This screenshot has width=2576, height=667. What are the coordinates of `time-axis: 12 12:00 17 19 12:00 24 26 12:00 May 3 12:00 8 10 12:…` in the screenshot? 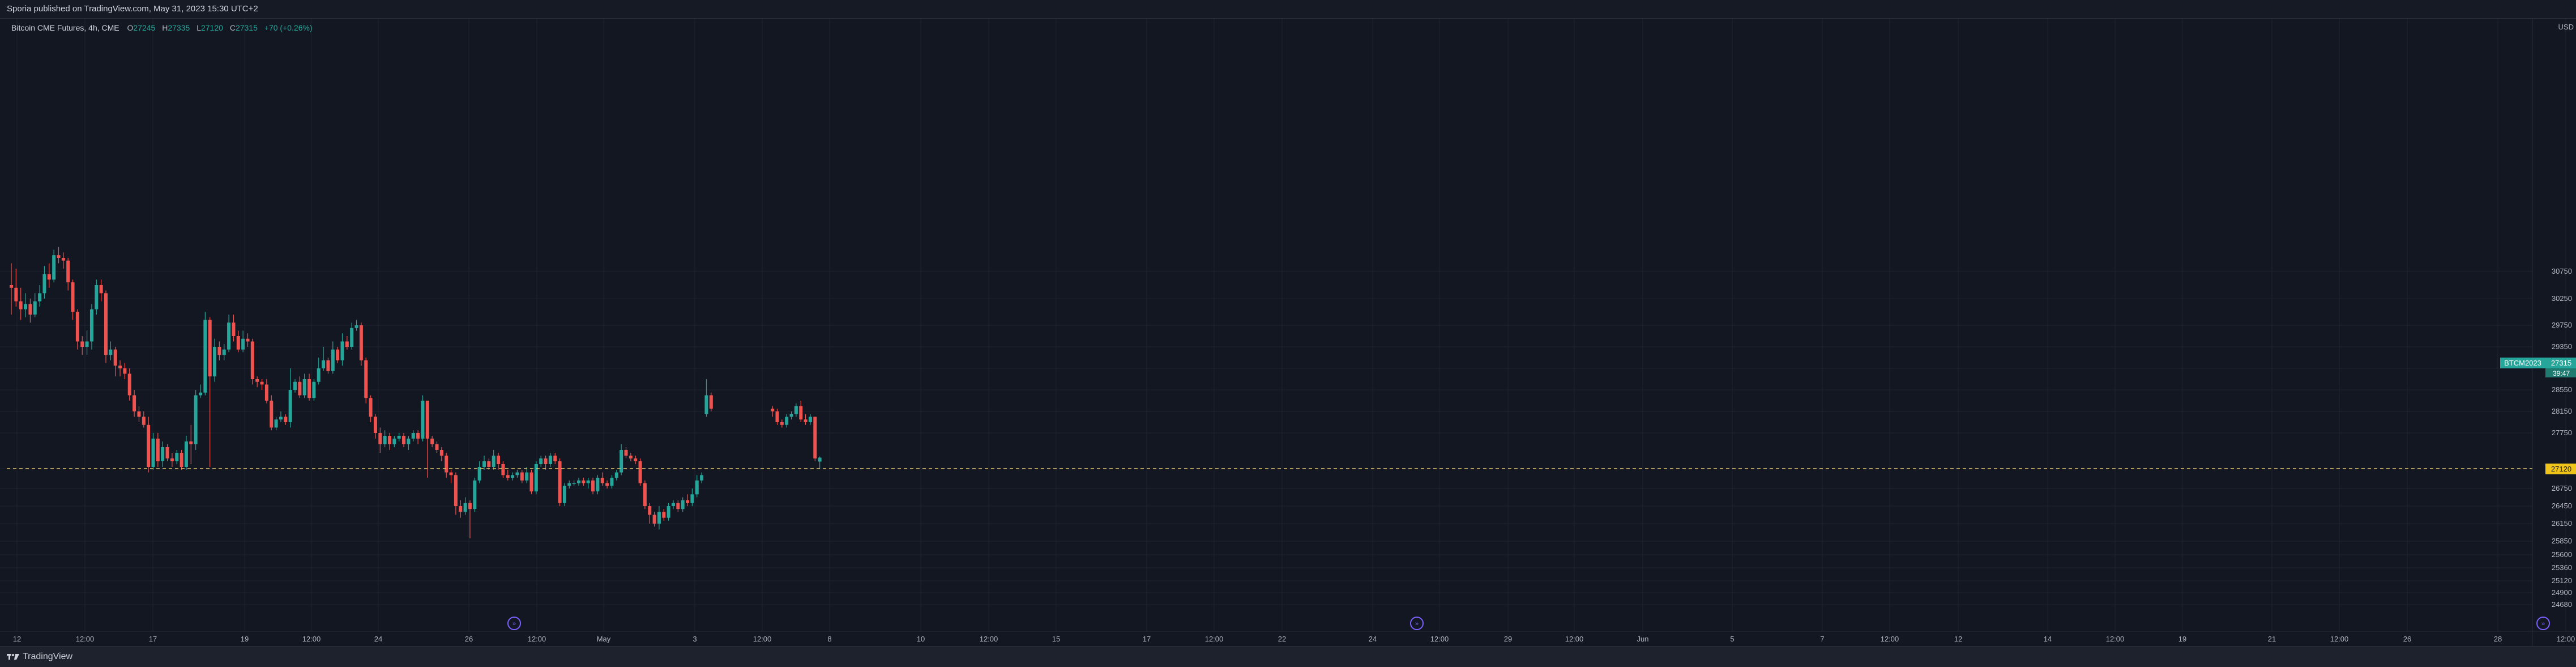 It's located at (1294, 639).